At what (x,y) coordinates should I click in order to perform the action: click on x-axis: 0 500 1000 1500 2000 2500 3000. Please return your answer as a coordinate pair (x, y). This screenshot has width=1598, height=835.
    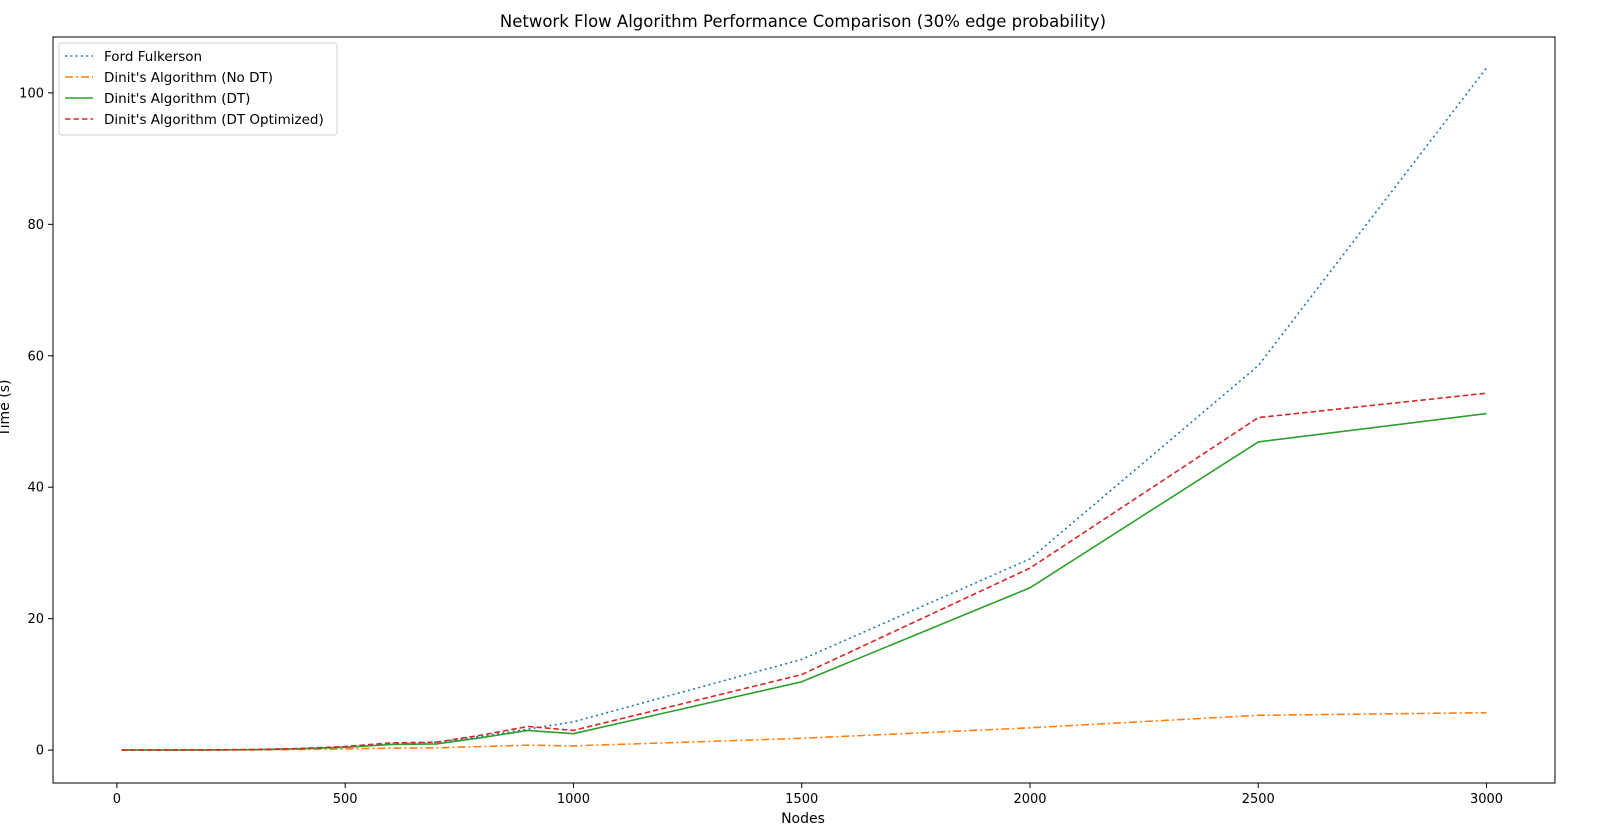
    Looking at the image, I should click on (808, 795).